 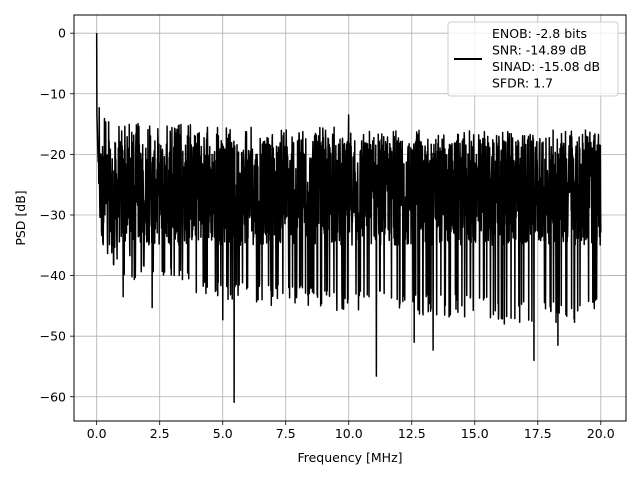 What do you see at coordinates (53, 214) in the screenshot?
I see `y-tick-label: −30` at bounding box center [53, 214].